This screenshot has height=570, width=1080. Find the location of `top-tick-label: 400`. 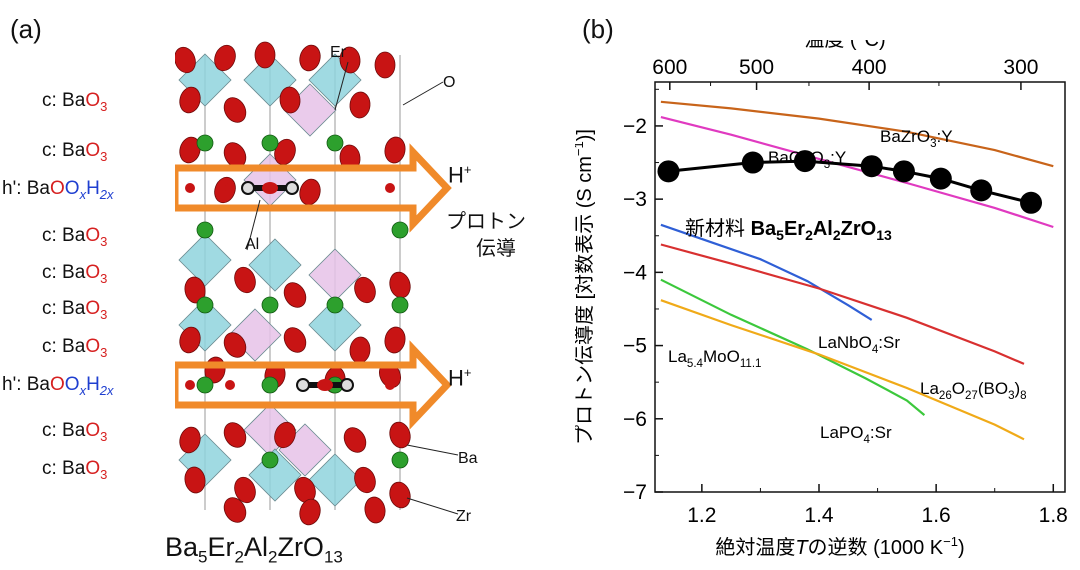

top-tick-label: 400 is located at coordinates (869, 67).